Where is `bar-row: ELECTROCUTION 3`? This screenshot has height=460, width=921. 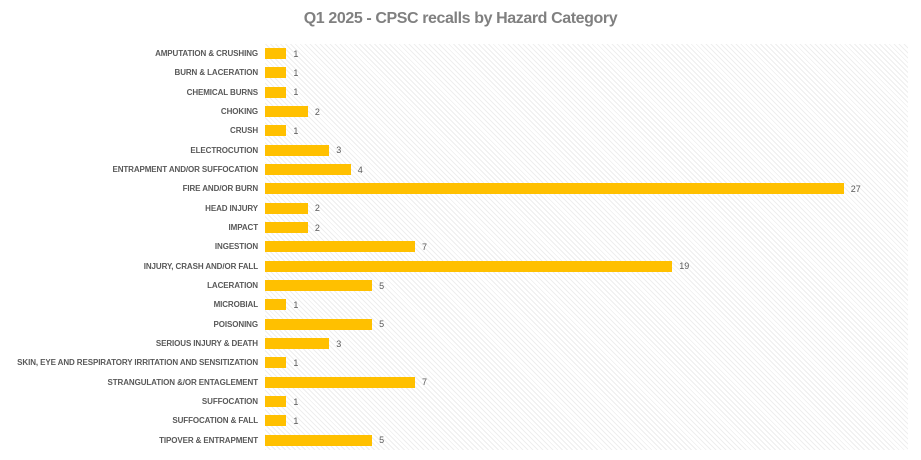 bar-row: ELECTROCUTION 3 is located at coordinates (454, 150).